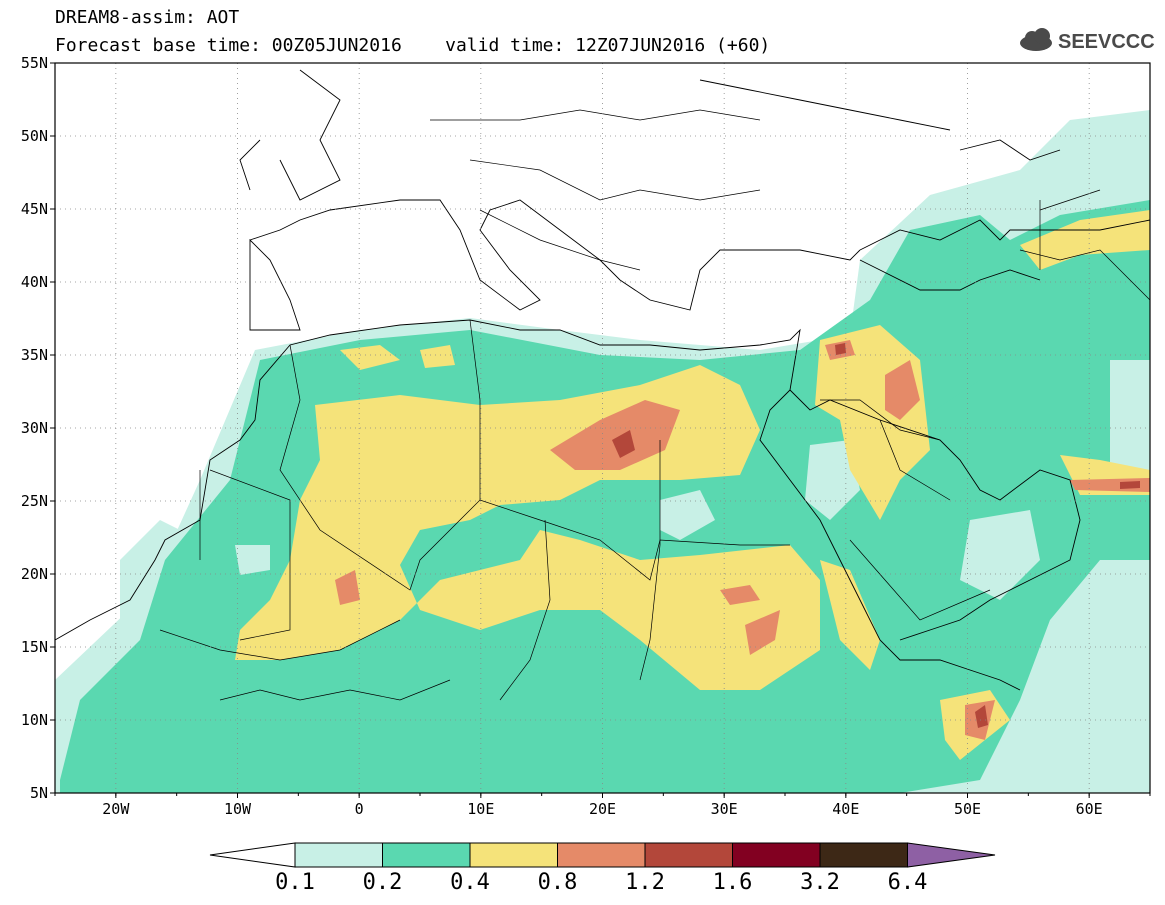 Image resolution: width=1165 pixels, height=905 pixels. What do you see at coordinates (908, 882) in the screenshot?
I see `colorbar-label: 6.4` at bounding box center [908, 882].